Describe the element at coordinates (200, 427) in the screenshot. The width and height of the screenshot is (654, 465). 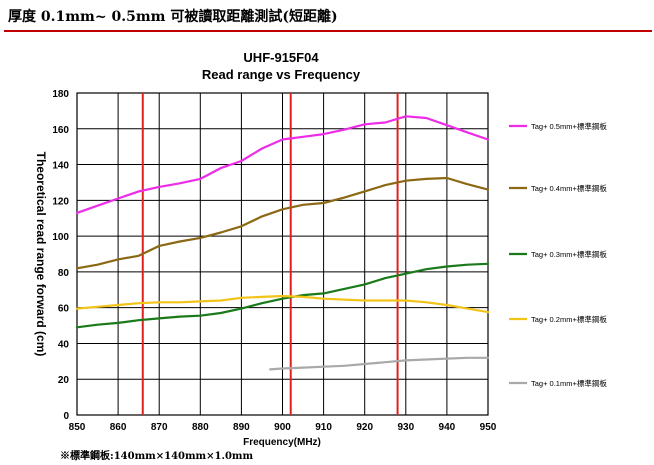
I see `x-tick-label-880: 880` at that location.